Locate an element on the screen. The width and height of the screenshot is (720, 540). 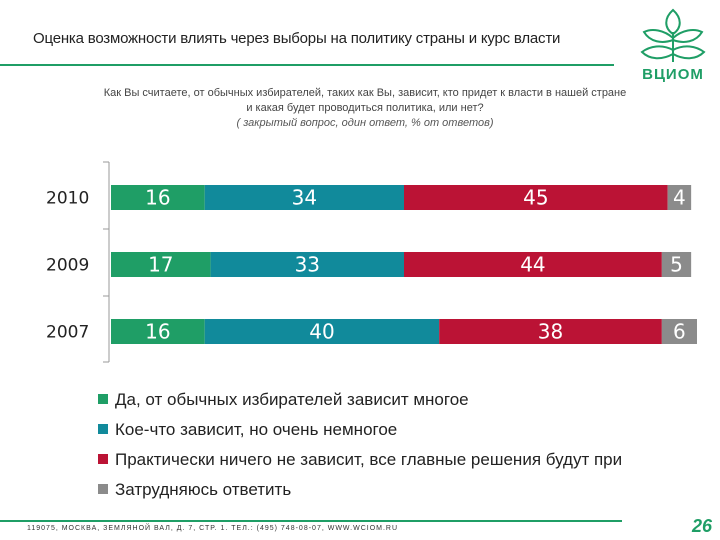
data-label: 38 is located at coordinates (550, 332).